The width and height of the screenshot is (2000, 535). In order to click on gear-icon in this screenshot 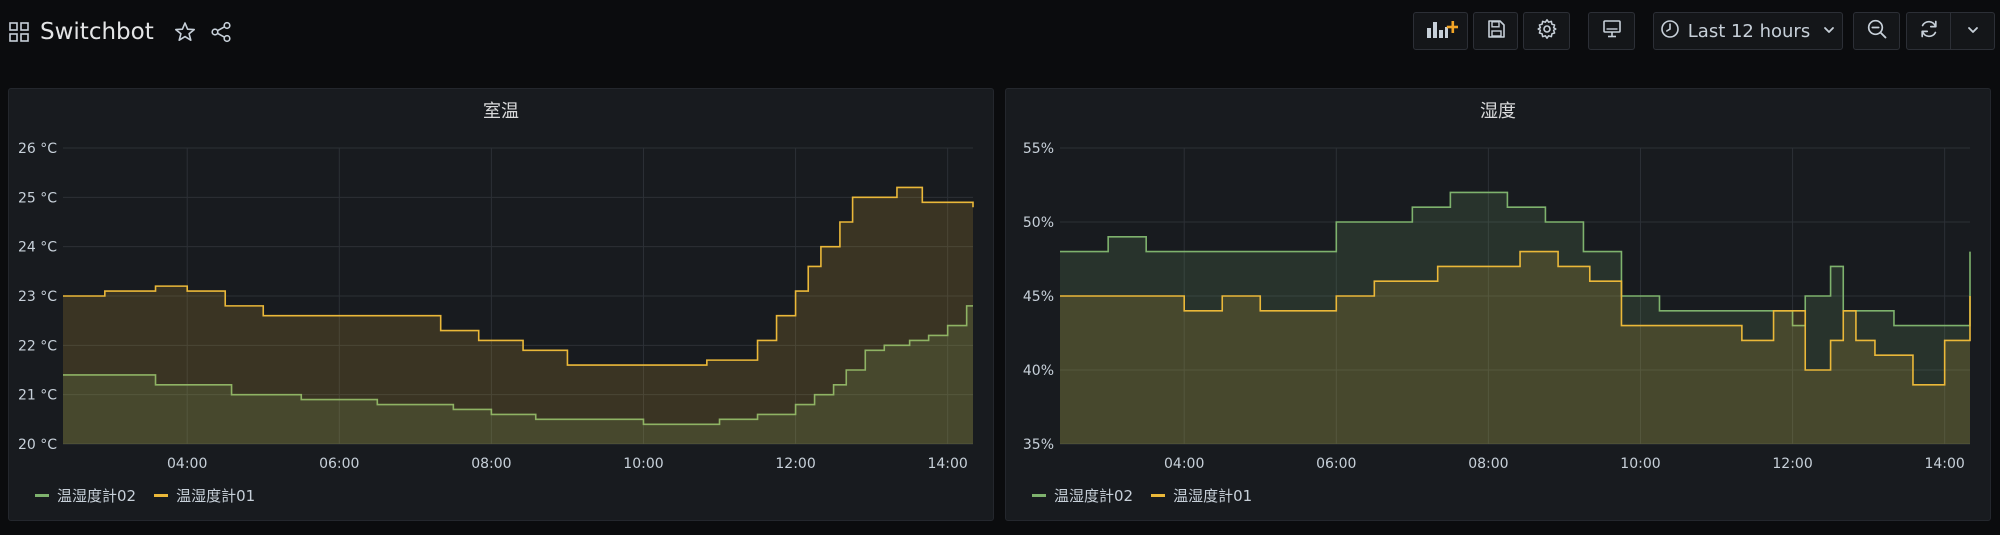, I will do `click(1547, 31)`.